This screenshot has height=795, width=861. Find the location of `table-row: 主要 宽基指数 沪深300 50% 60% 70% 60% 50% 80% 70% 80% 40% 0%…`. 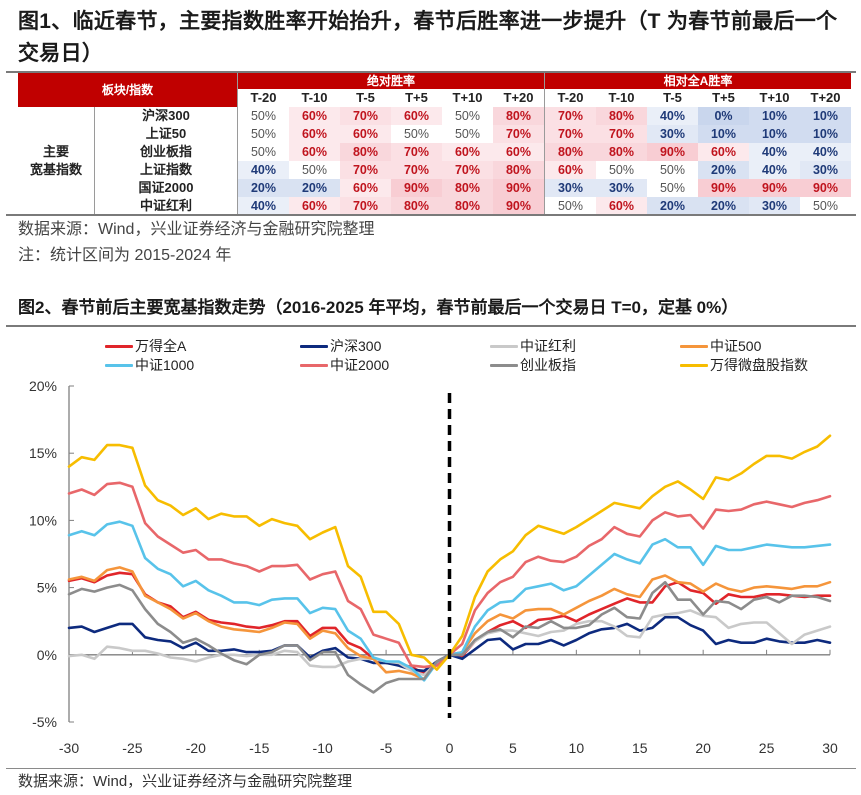

table-row: 主要 宽基指数 沪深300 50% 60% 70% 60% 50% 80% 70% 80% 40% 0%… is located at coordinates (434, 161).